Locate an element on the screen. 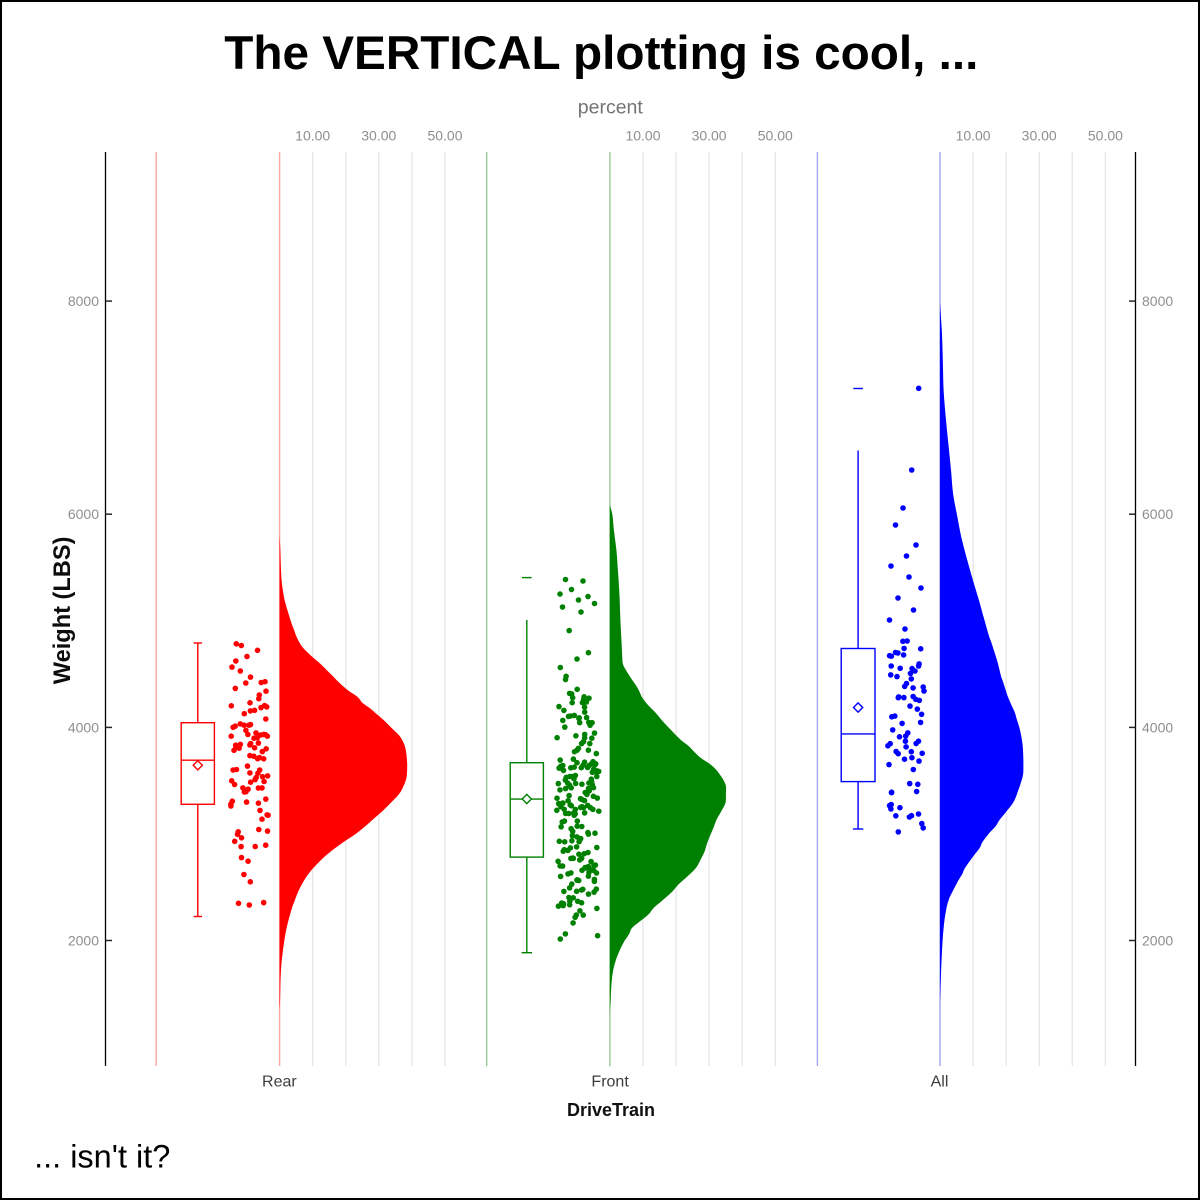 The height and width of the screenshot is (1200, 1200). svg-text: Rear is located at coordinates (279, 1081).